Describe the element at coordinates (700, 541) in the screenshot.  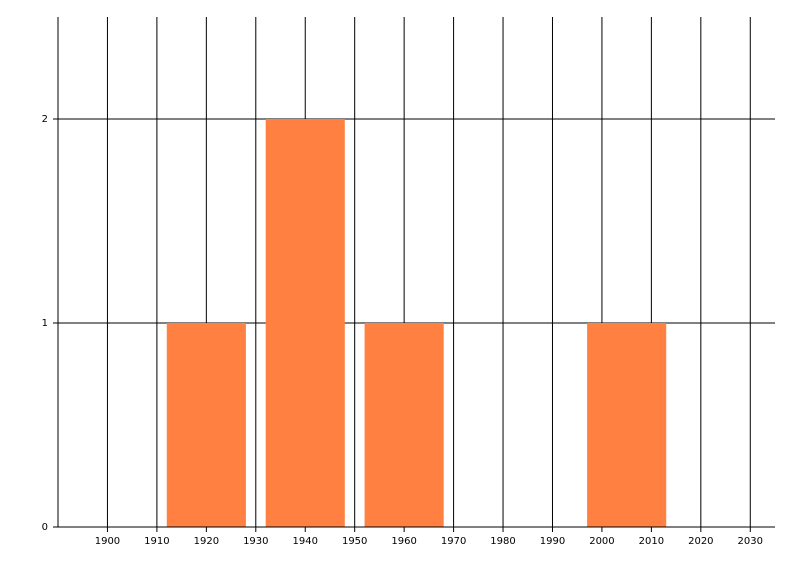
I see `x-tick-label: 2020` at that location.